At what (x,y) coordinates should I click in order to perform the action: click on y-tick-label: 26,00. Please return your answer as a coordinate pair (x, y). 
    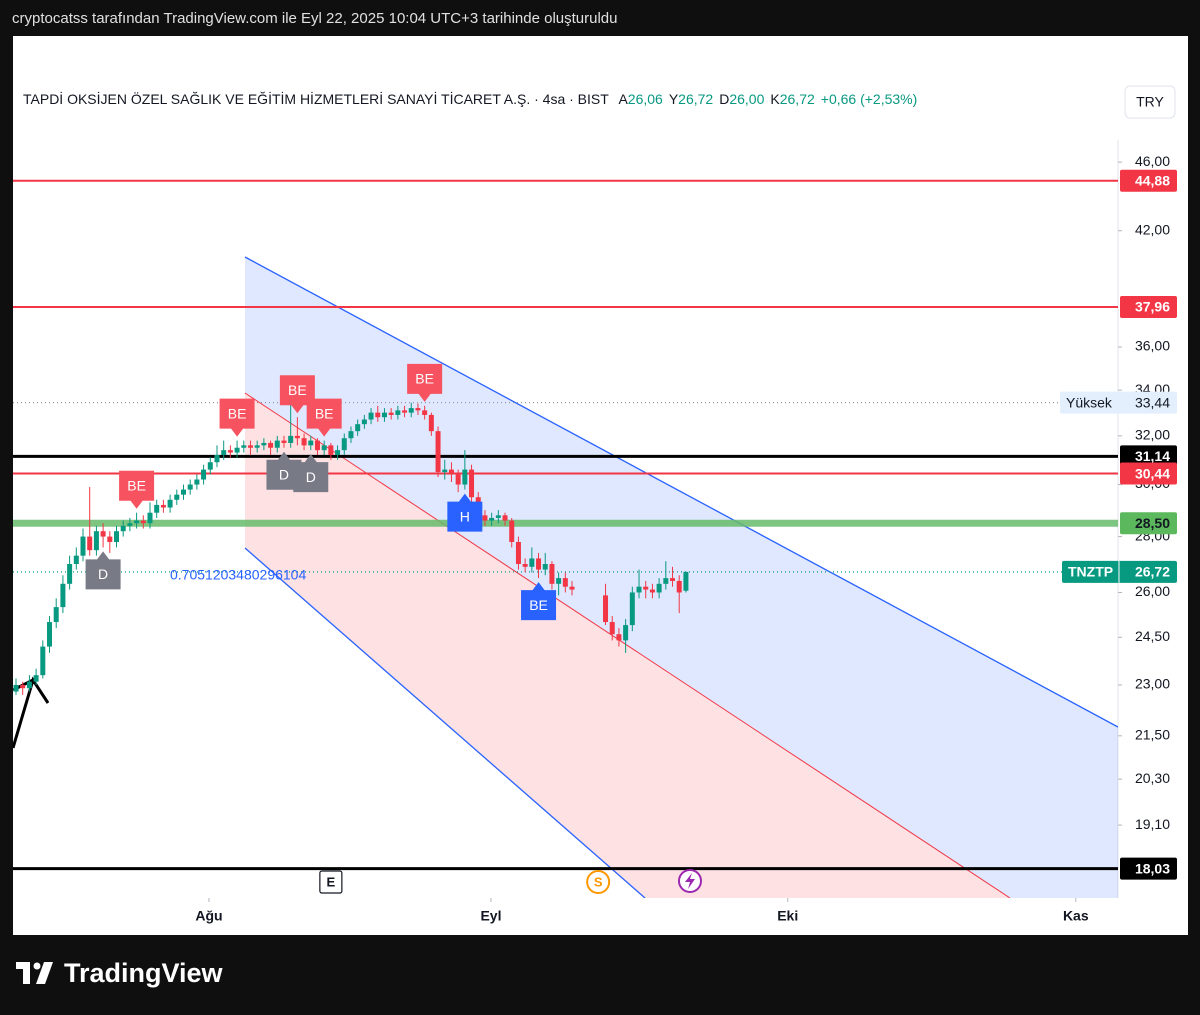
    Looking at the image, I should click on (1152, 591).